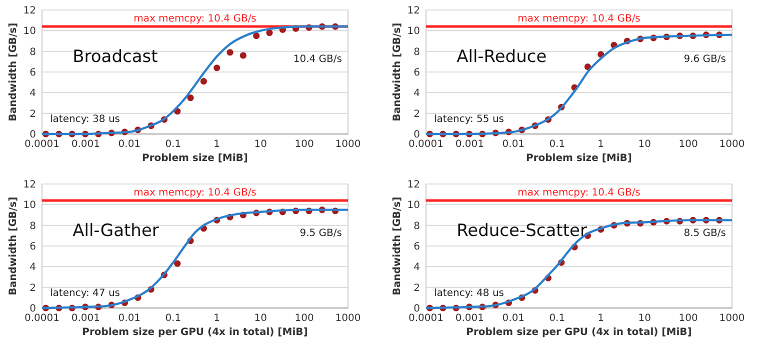 The width and height of the screenshot is (768, 348). Describe the element at coordinates (115, 231) in the screenshot. I see `text: All-Gather` at that location.